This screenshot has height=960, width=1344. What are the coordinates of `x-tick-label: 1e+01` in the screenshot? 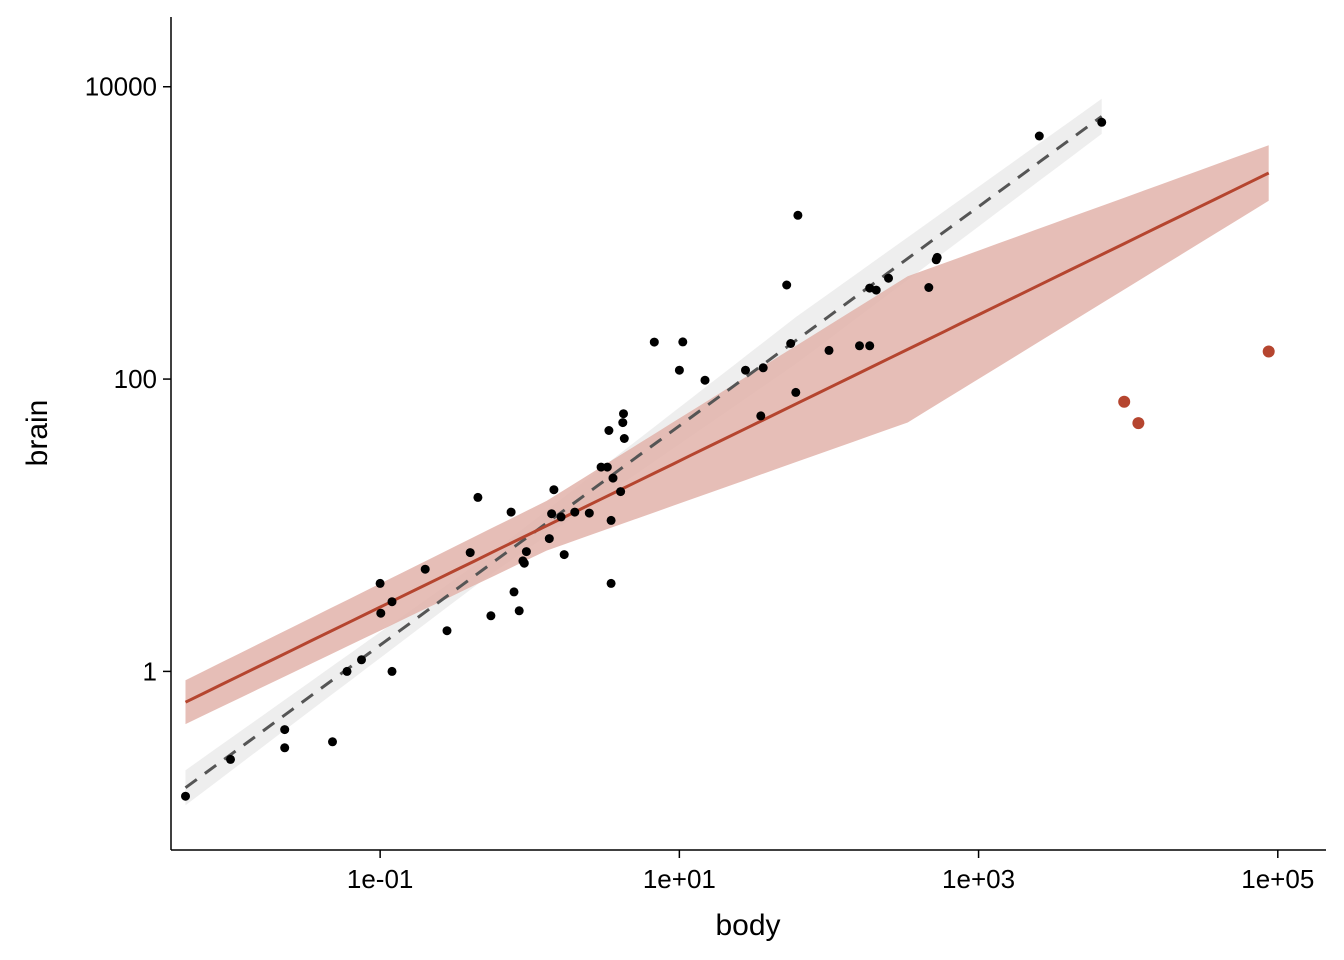 It's located at (679, 879).